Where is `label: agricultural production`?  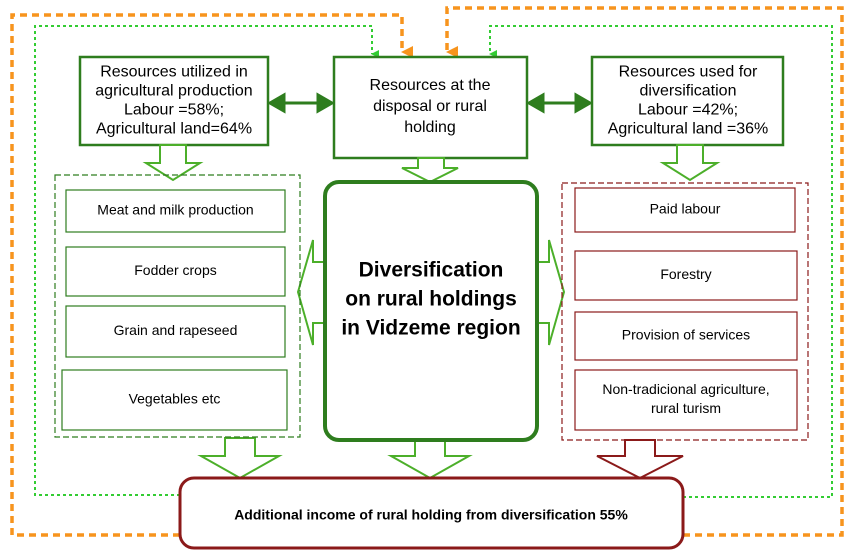
label: agricultural production is located at coordinates (173, 91).